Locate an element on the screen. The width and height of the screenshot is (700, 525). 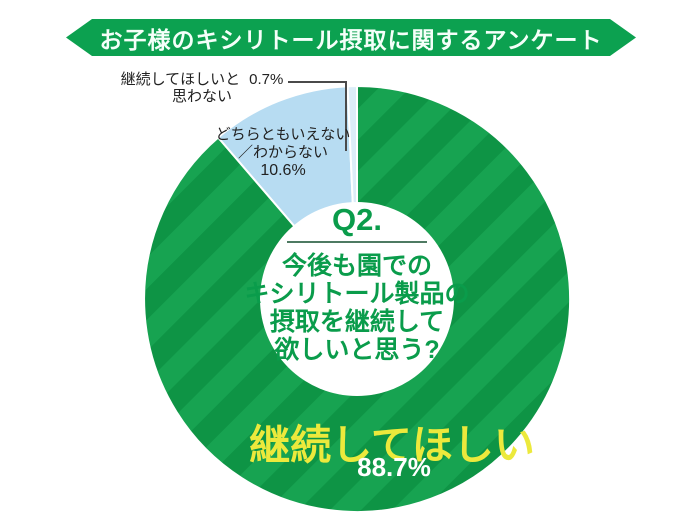
label-neither: どちらともいえない ／わからない 10.6% is located at coordinates (283, 153).